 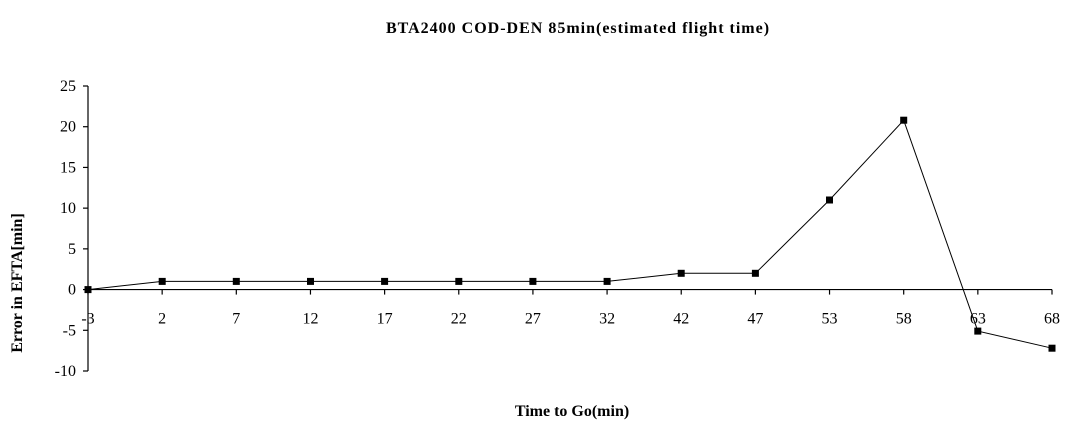 What do you see at coordinates (69, 330) in the screenshot?
I see `y-tick-label: -5` at bounding box center [69, 330].